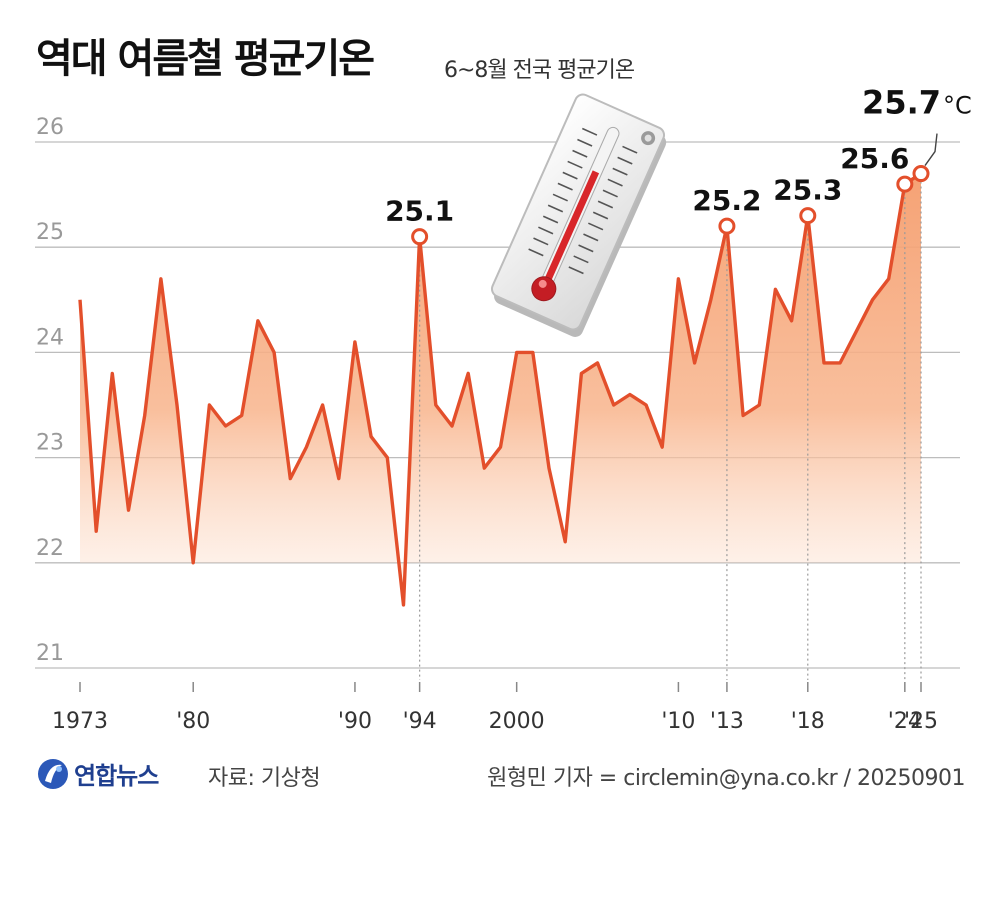  What do you see at coordinates (420, 721) in the screenshot?
I see `x-tick-label: '94` at bounding box center [420, 721].